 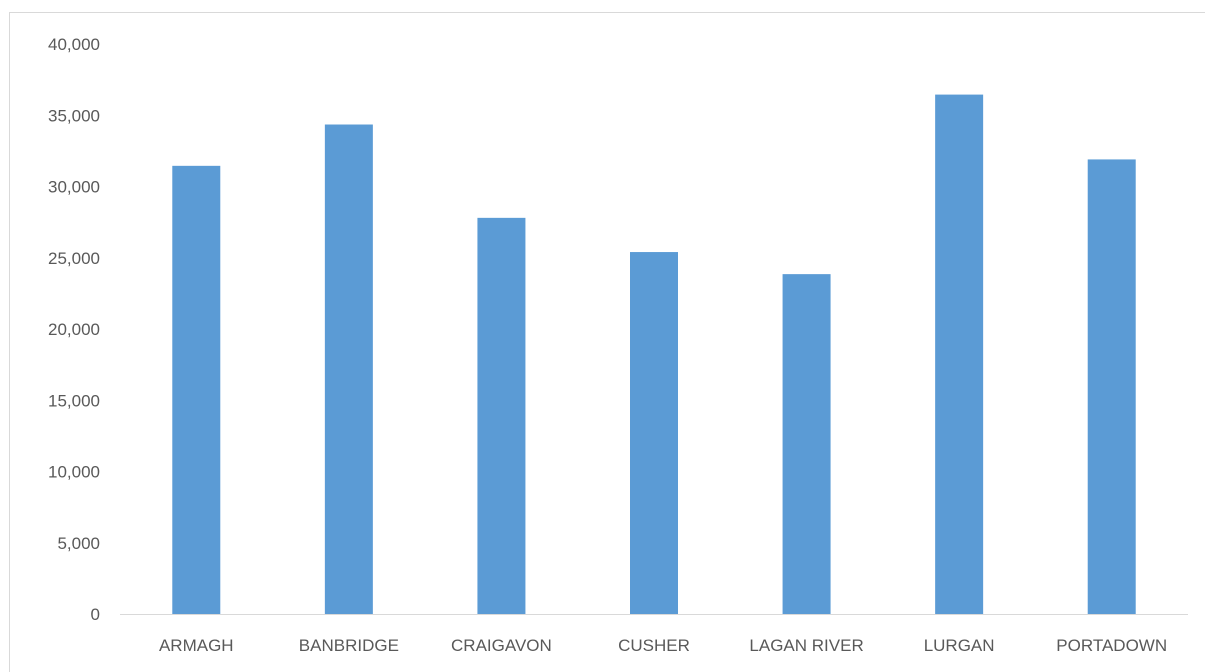 What do you see at coordinates (806, 645) in the screenshot?
I see `x-tick-label: LAGAN RIVER` at bounding box center [806, 645].